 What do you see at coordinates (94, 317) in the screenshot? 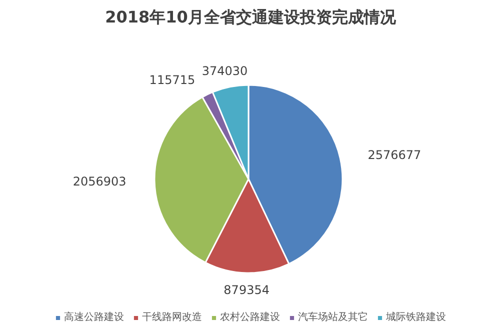
I see `legend-label: 高速公路建设` at bounding box center [94, 317].